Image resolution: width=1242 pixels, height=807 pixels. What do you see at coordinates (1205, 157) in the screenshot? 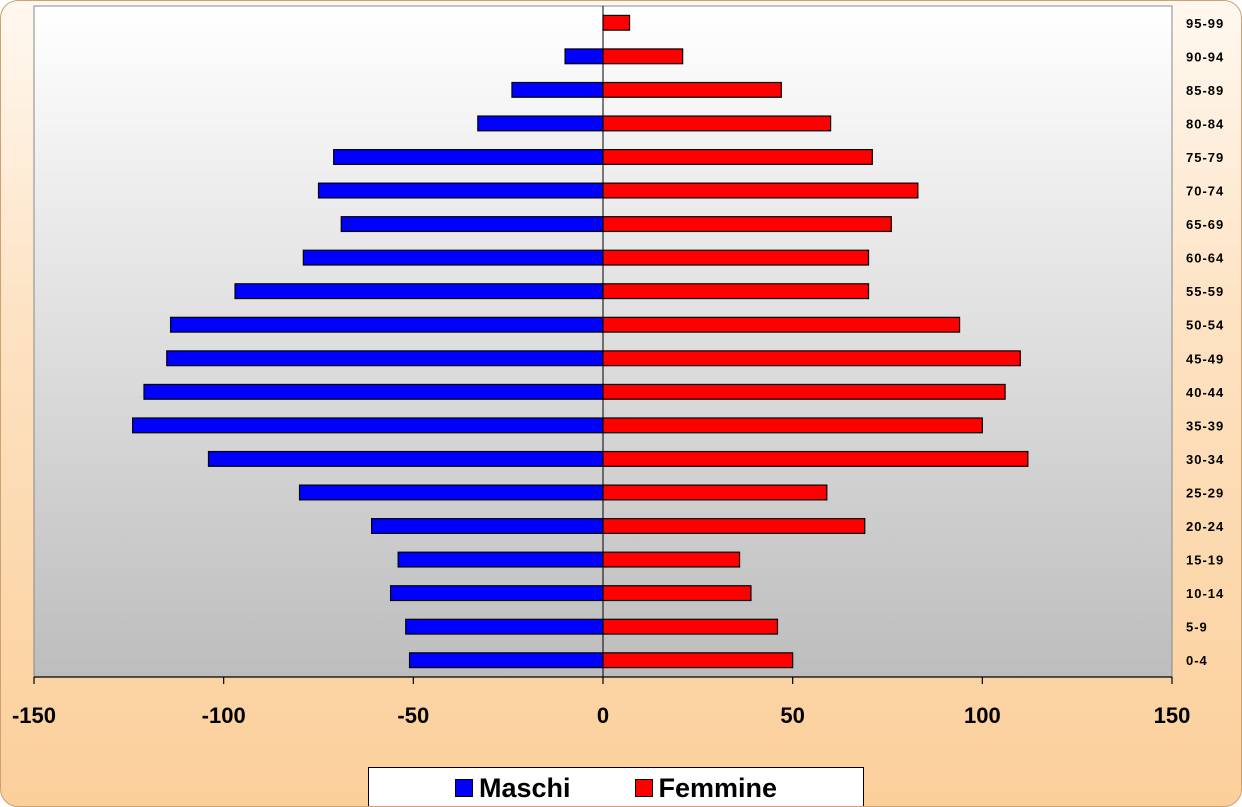
I see `y-category-label: 75-79` at bounding box center [1205, 157].